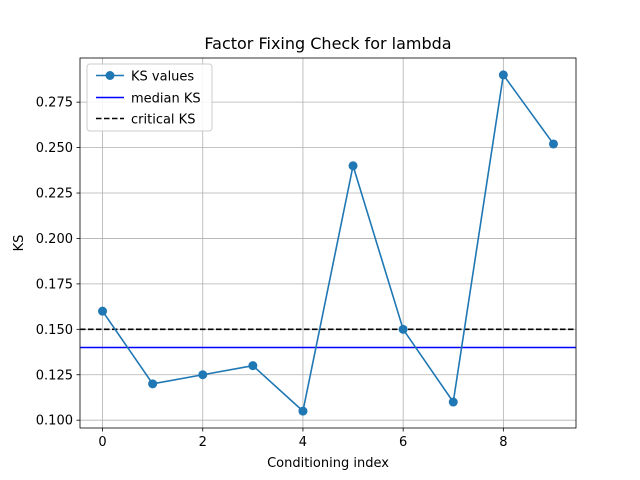  Describe the element at coordinates (54, 103) in the screenshot. I see `y-tick-label: 0.275` at that location.